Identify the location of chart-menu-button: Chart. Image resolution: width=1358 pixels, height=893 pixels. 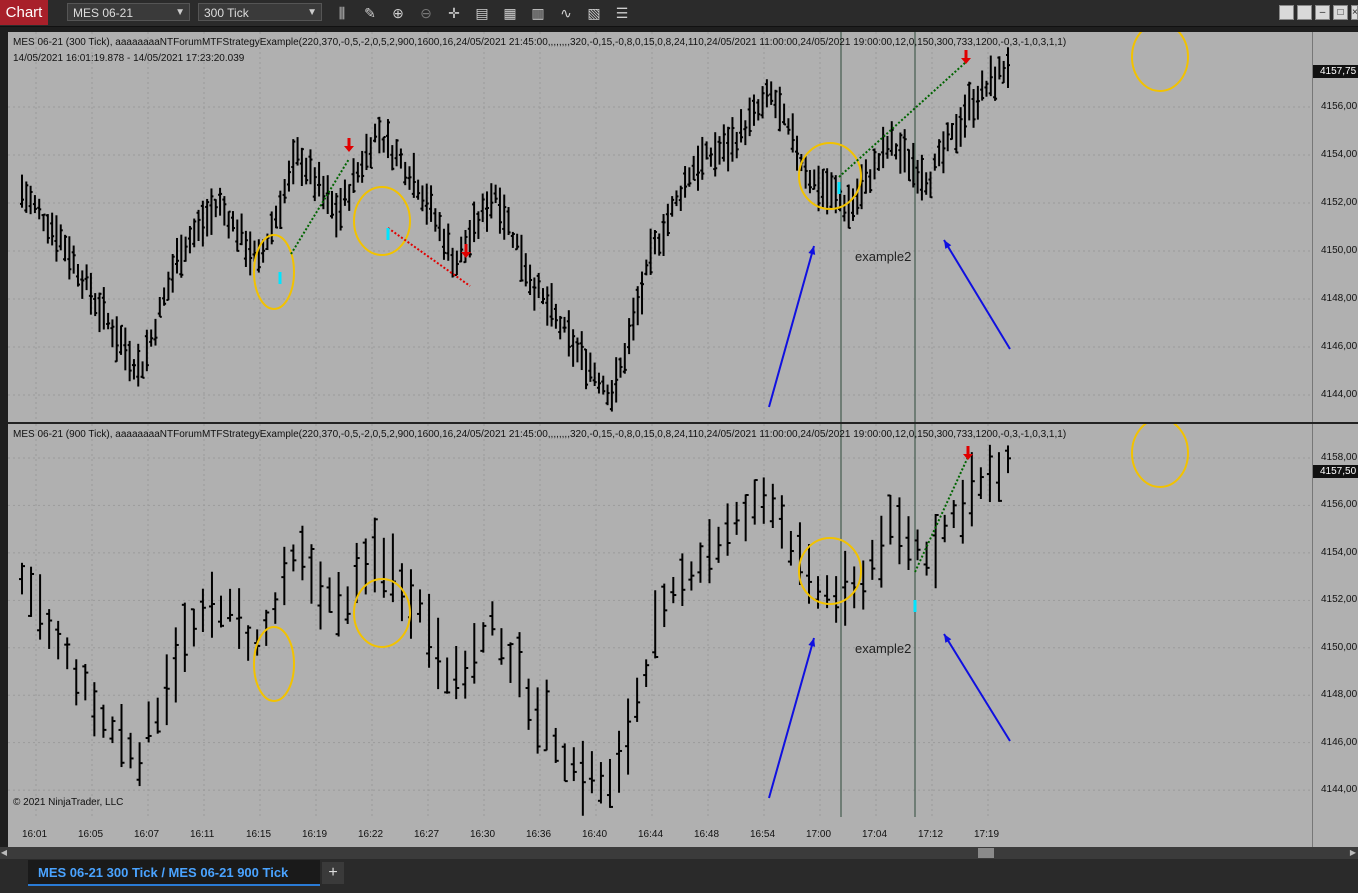
(24, 12).